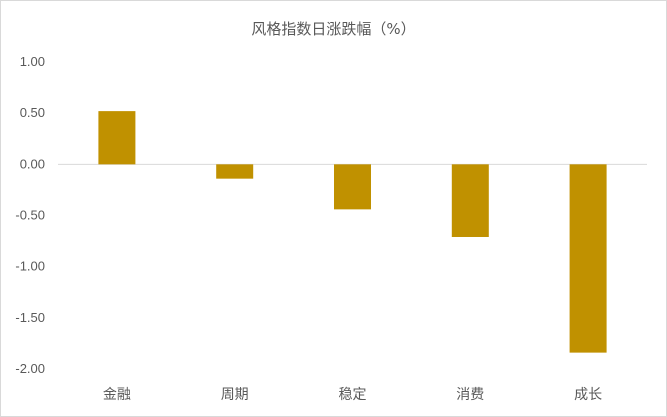 The width and height of the screenshot is (667, 417). Describe the element at coordinates (470, 395) in the screenshot. I see `category-label: 消费` at that location.